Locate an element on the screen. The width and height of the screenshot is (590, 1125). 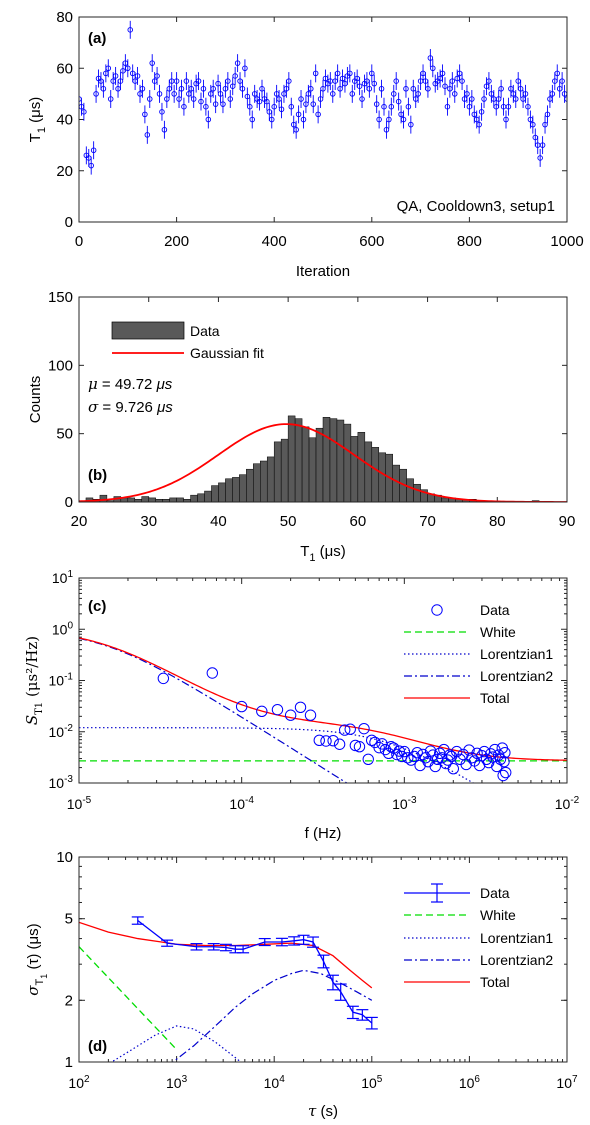
x-tick-label: 70 is located at coordinates (427, 521).